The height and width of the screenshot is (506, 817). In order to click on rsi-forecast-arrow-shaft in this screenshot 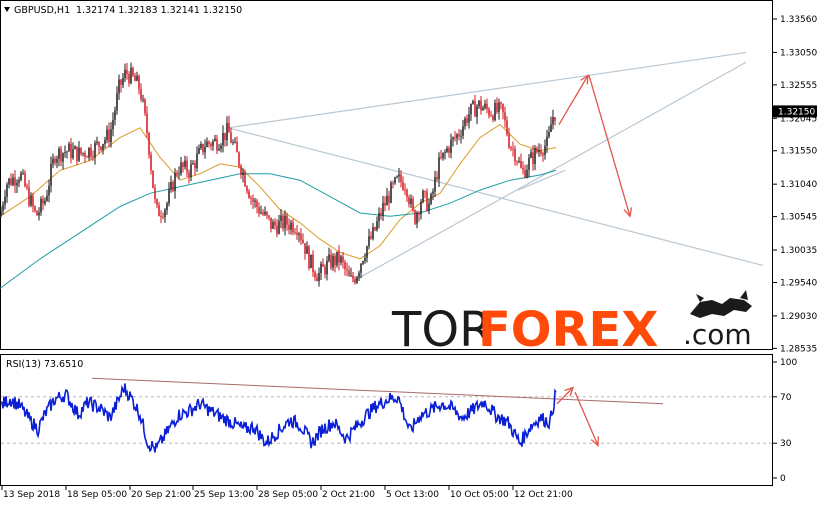, I will do `click(565, 396)`.